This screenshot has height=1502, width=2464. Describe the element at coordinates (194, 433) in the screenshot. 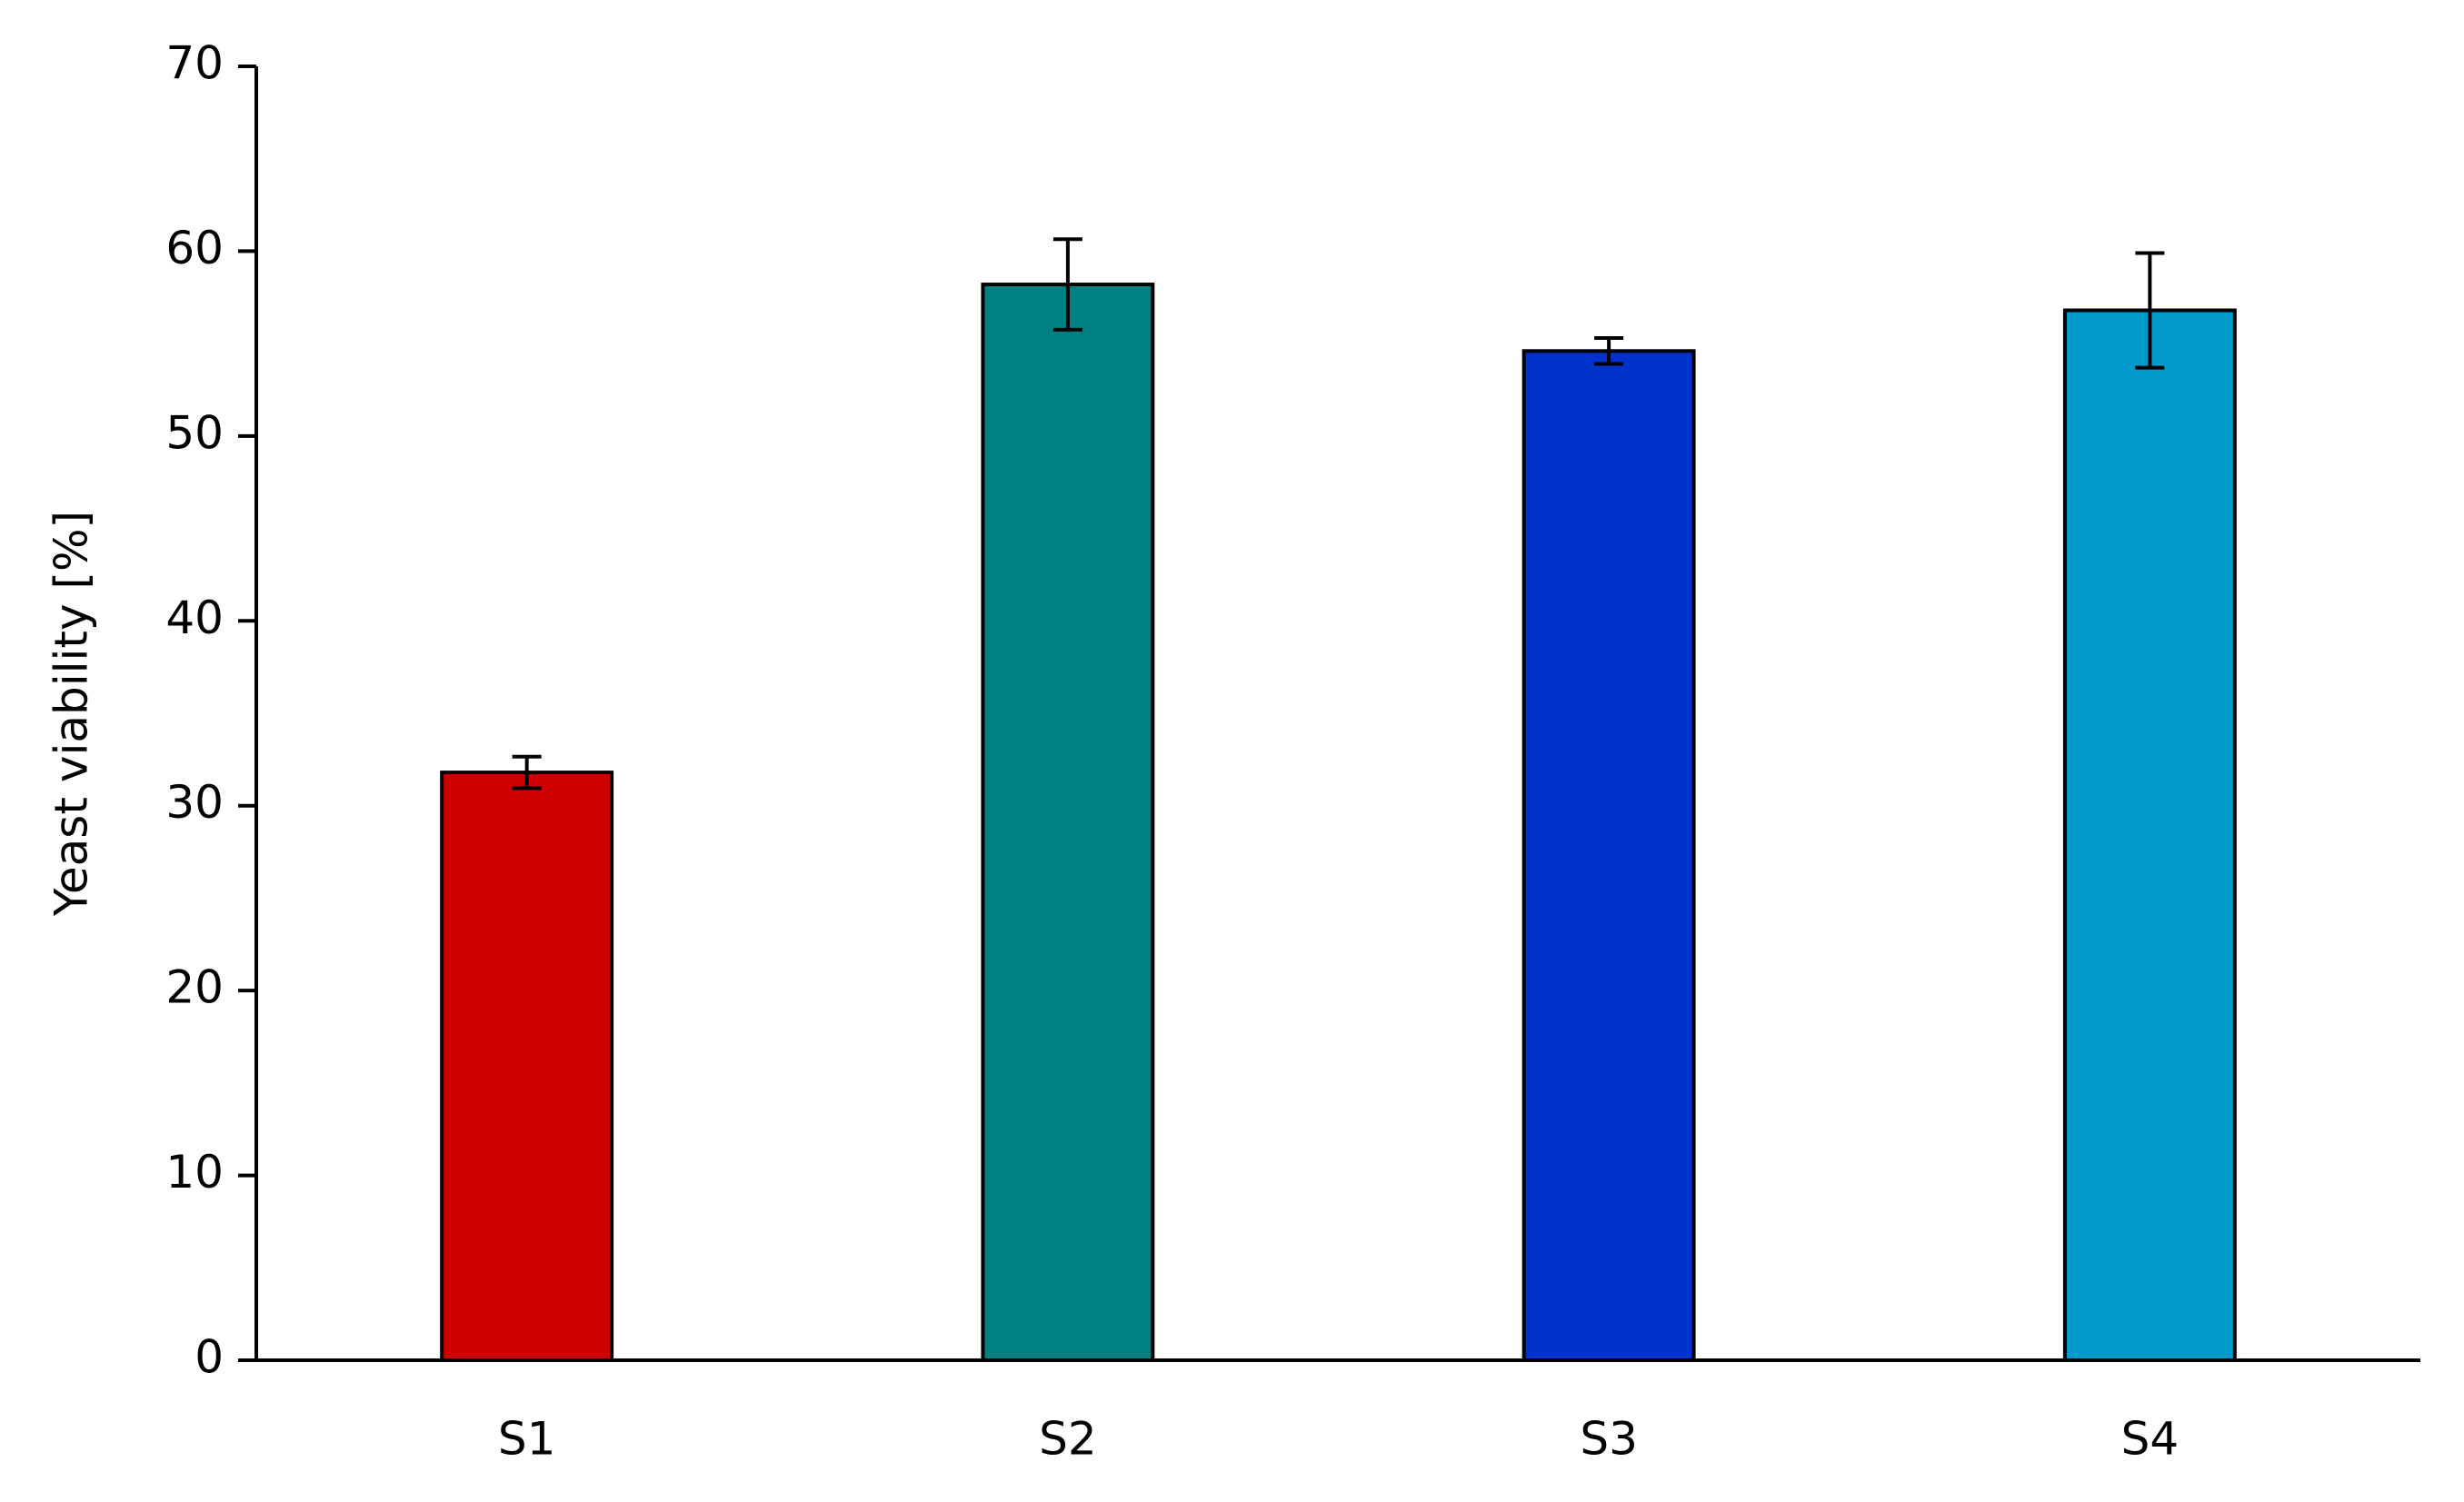

I see `y-tick-label: 50` at that location.